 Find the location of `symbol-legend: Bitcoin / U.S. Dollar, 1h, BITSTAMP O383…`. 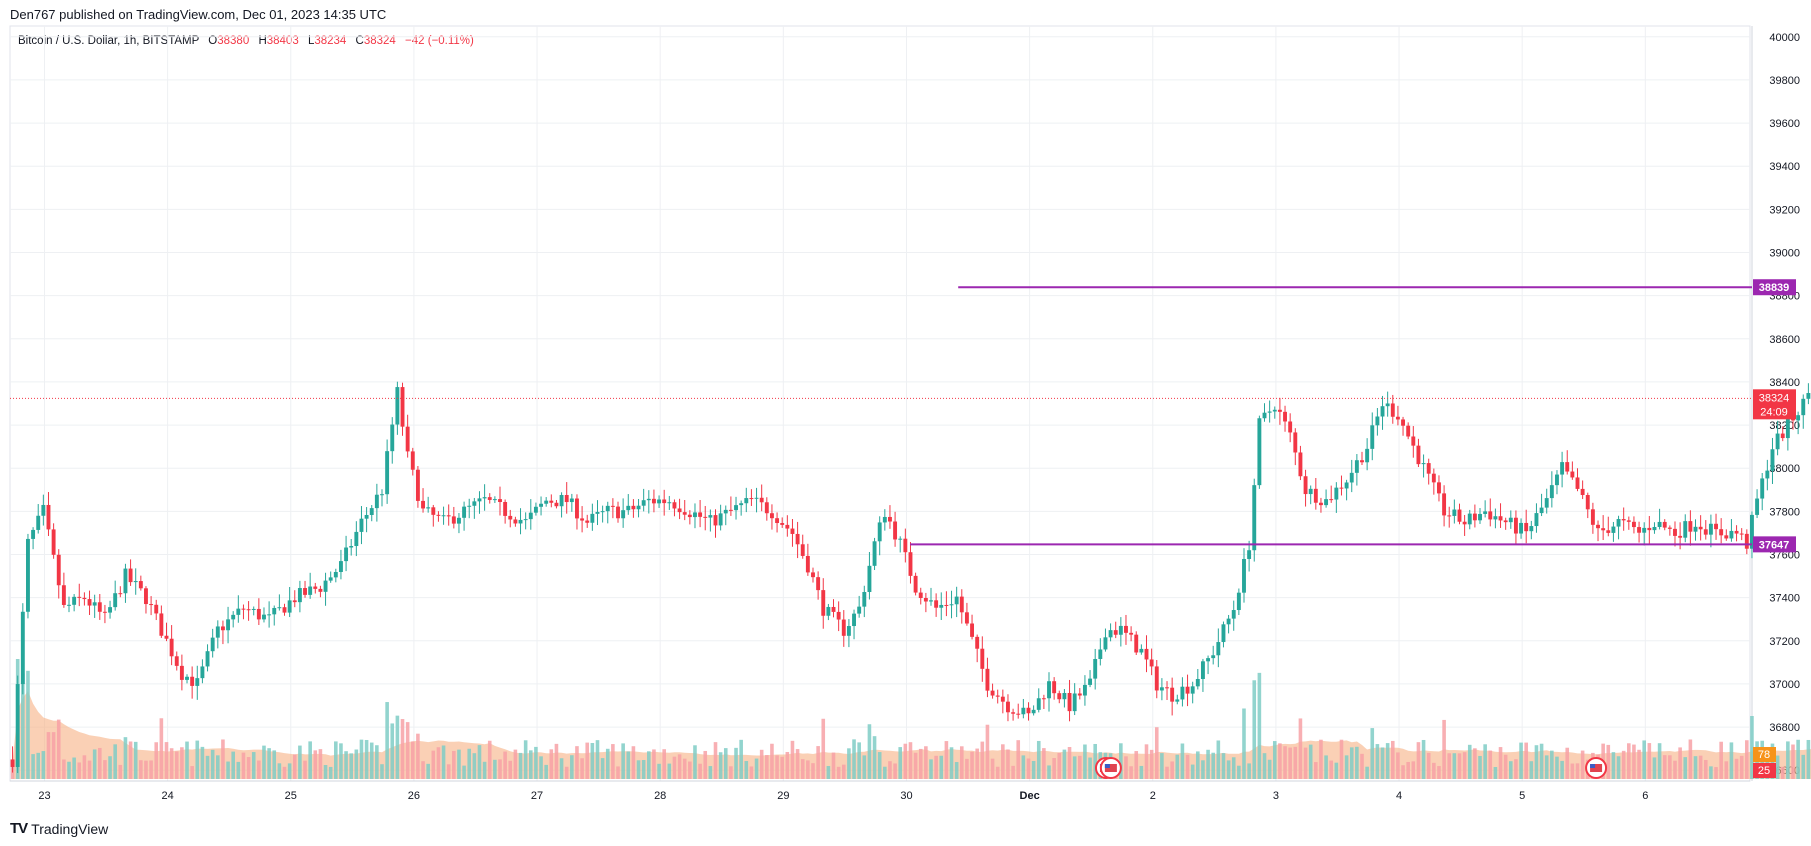

symbol-legend: Bitcoin / U.S. Dollar, 1h, BITSTAMP O383… is located at coordinates (246, 41).